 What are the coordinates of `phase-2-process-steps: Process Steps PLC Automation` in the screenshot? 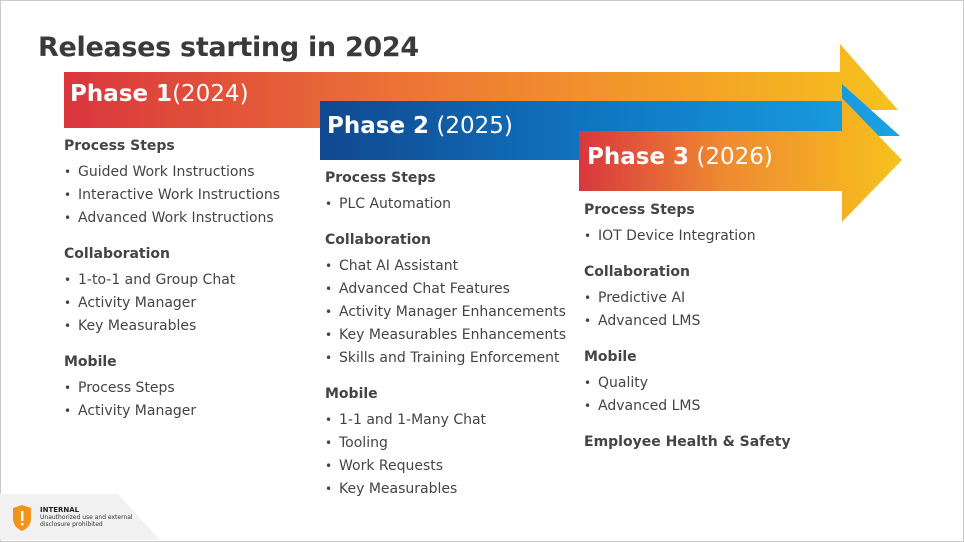 It's located at (450, 193).